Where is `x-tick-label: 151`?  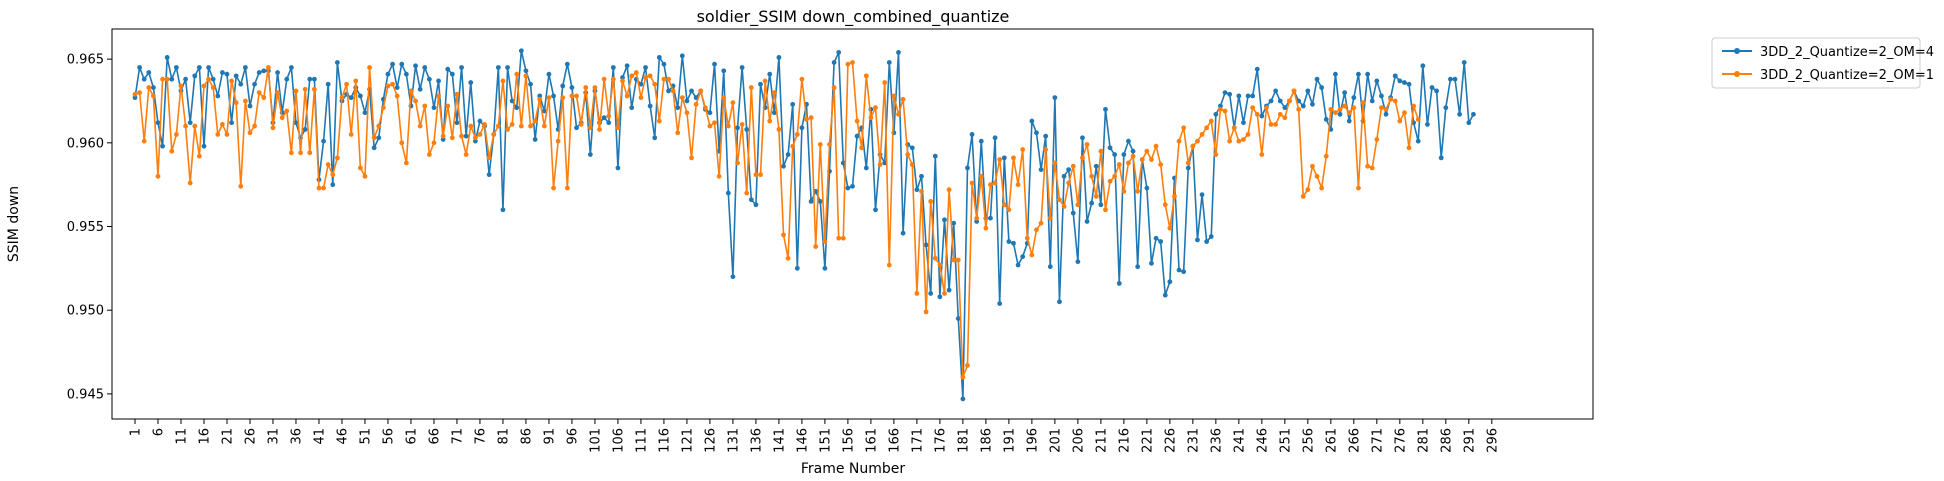 x-tick-label: 151 is located at coordinates (825, 440).